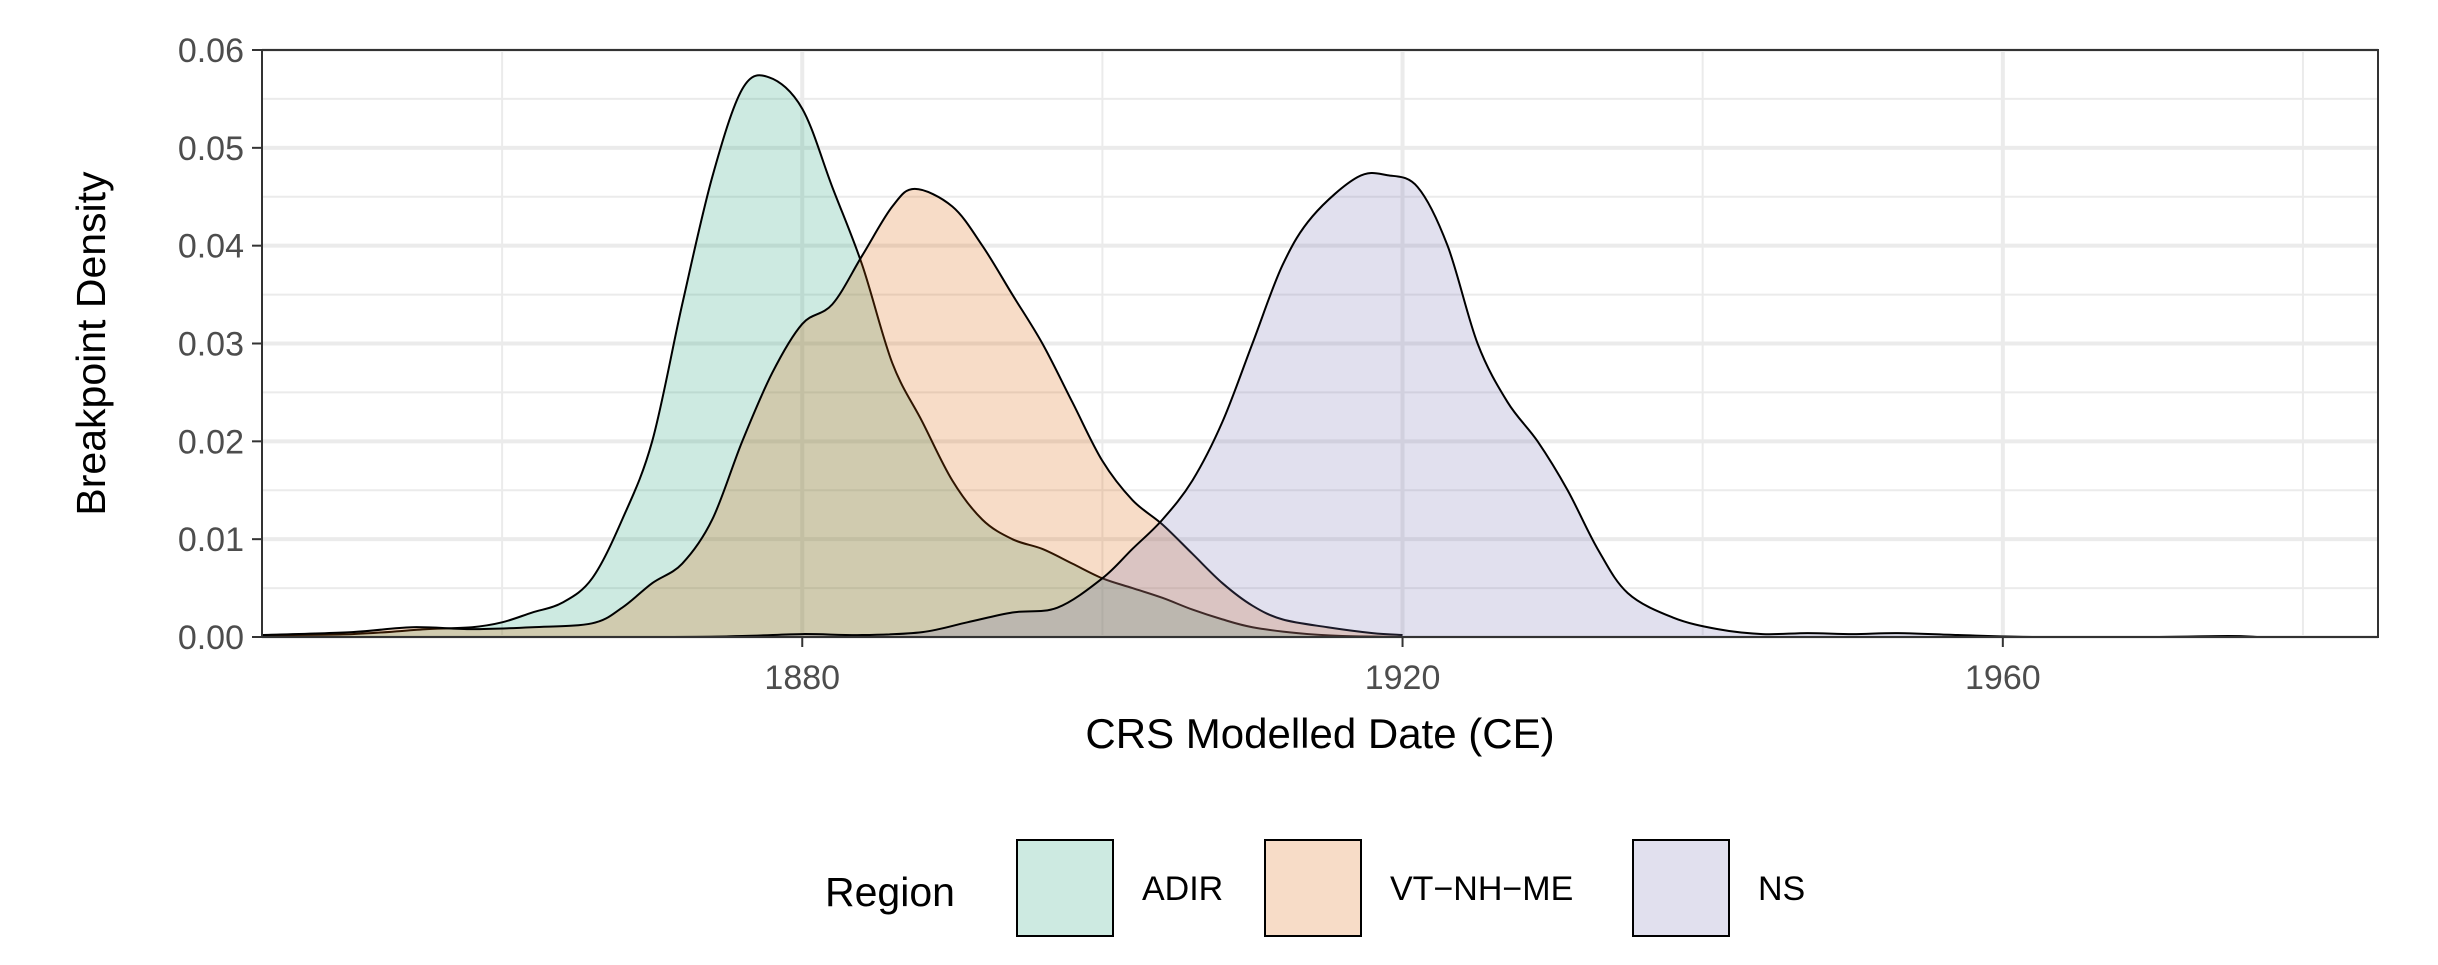  I want to click on y-tick-label: 0.05, so click(211, 149).